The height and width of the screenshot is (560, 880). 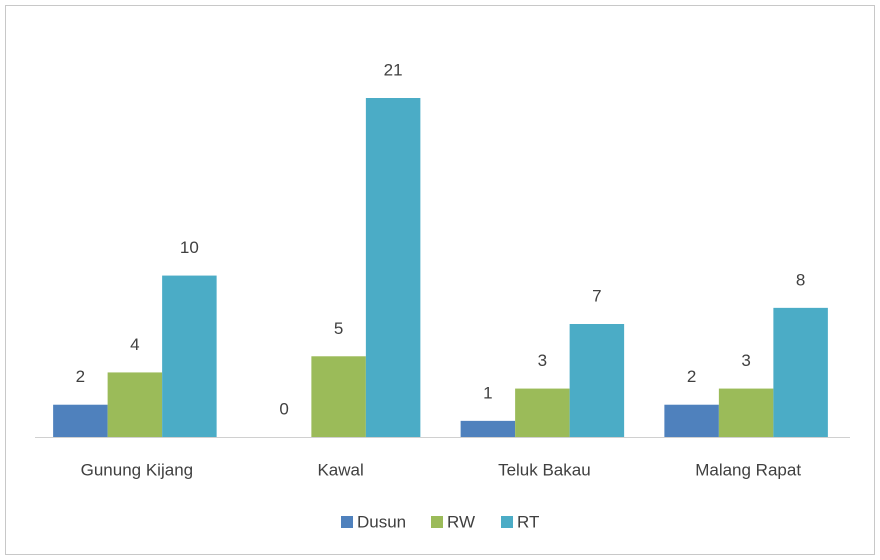 I want to click on legend-label: RT, so click(x=528, y=521).